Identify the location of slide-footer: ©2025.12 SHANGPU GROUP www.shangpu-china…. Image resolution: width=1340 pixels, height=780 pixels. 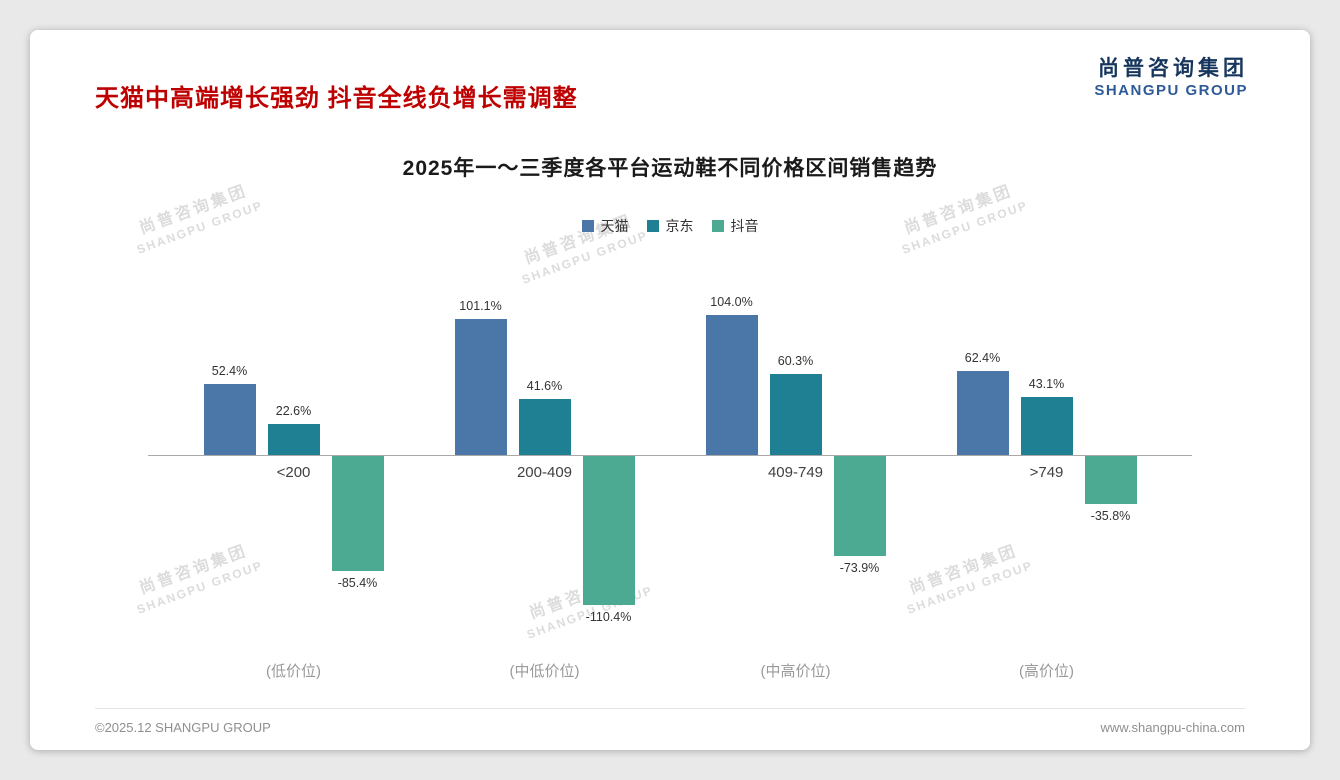
(670, 721).